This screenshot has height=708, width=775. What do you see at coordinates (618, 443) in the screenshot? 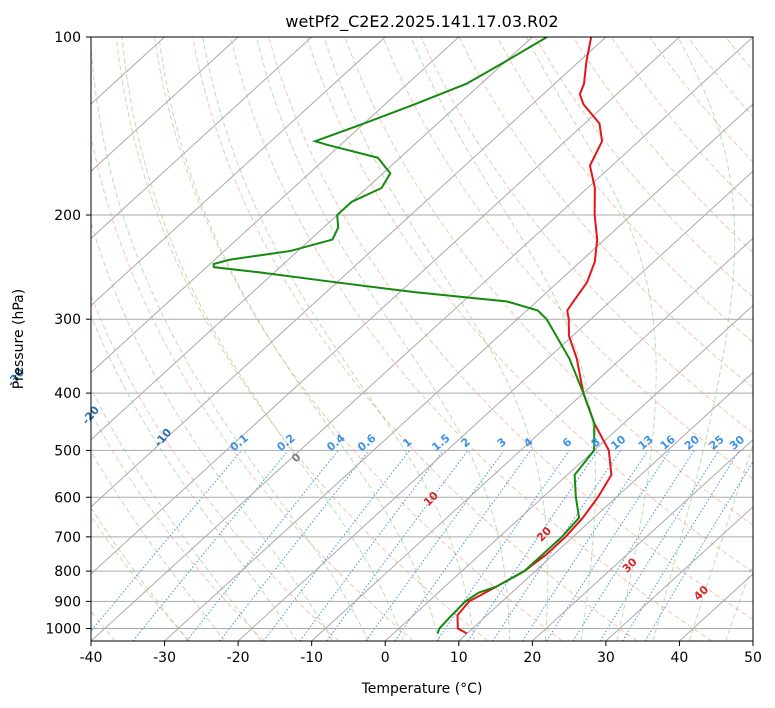
I see `mixing-ratio-label: 10` at bounding box center [618, 443].